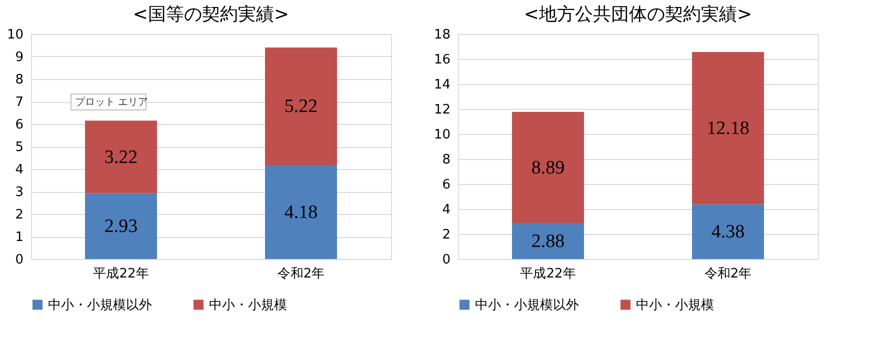 Image resolution: width=893 pixels, height=337 pixels. I want to click on data-label: 5.22, so click(301, 107).